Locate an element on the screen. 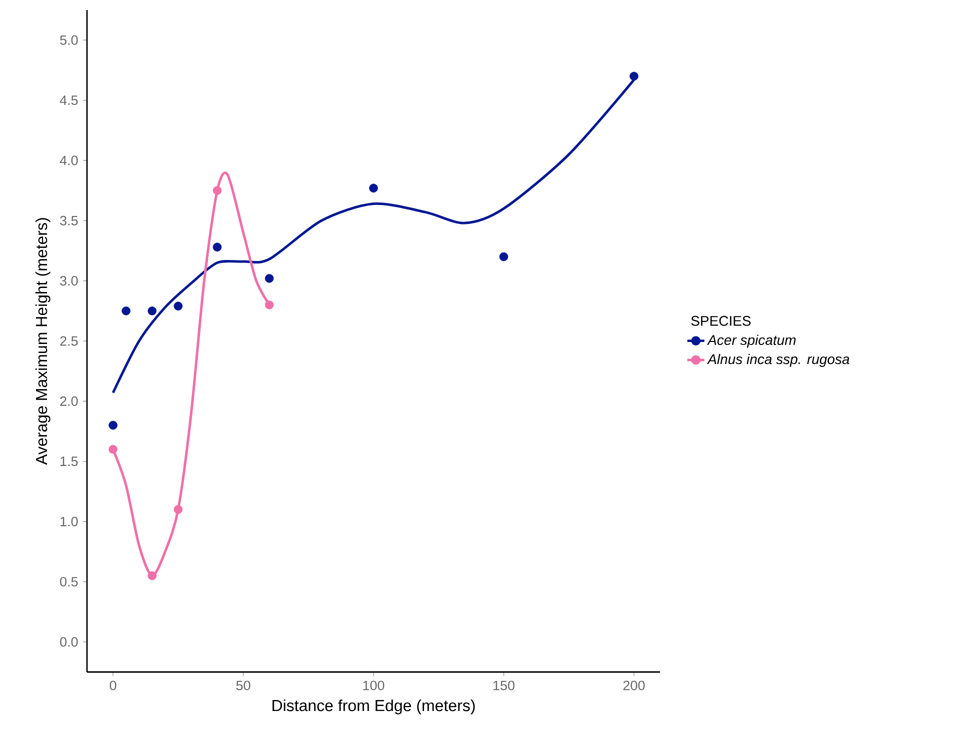  y-tick-label: 2.0 is located at coordinates (69, 401).